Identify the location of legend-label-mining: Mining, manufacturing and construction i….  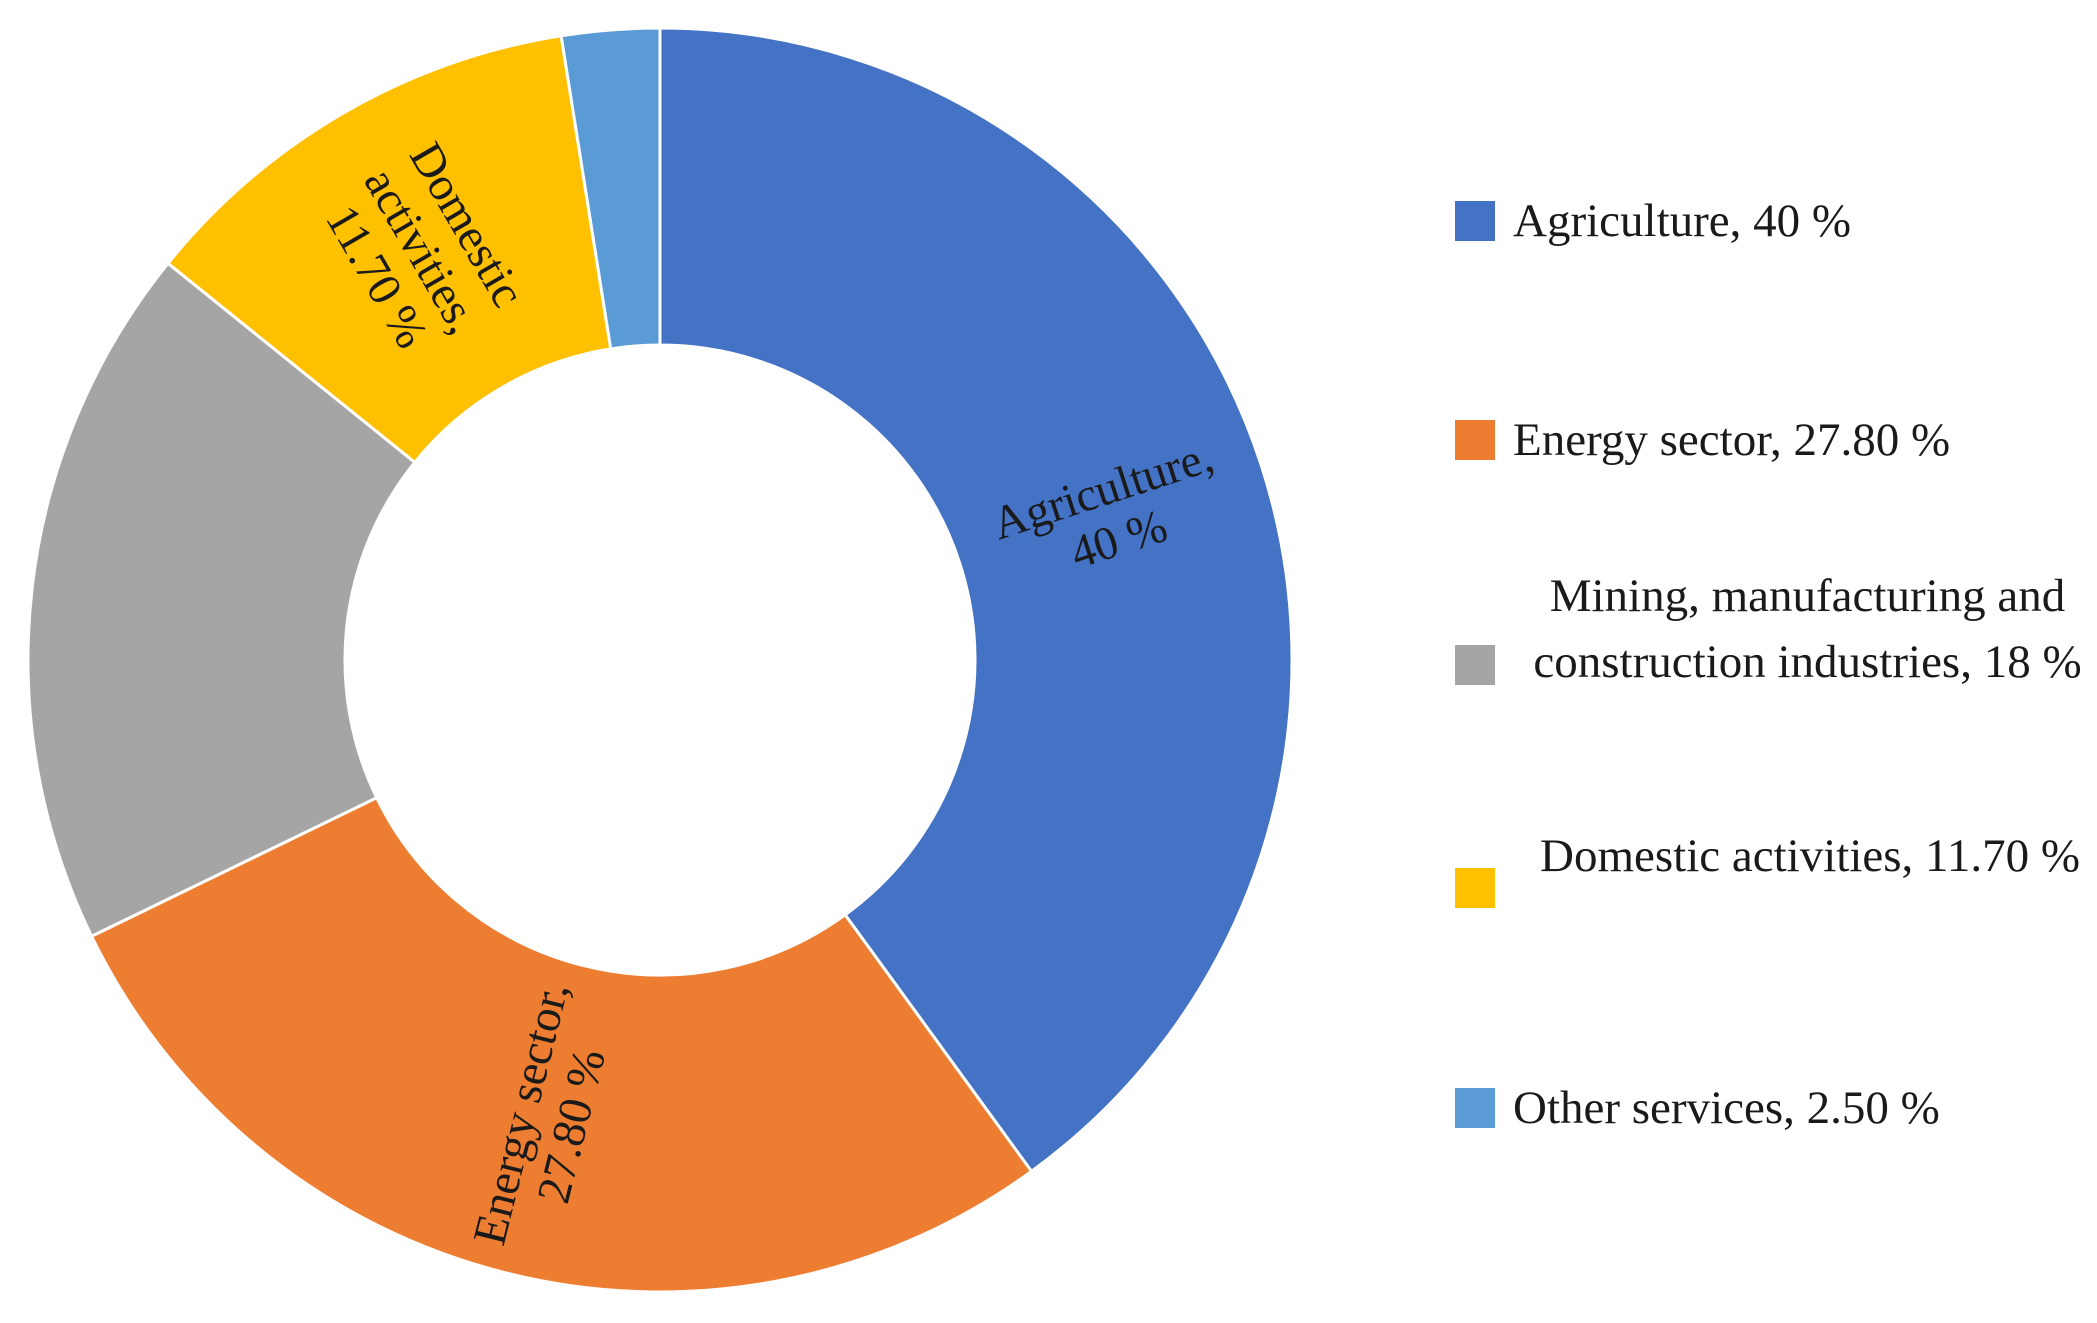
(1807, 629).